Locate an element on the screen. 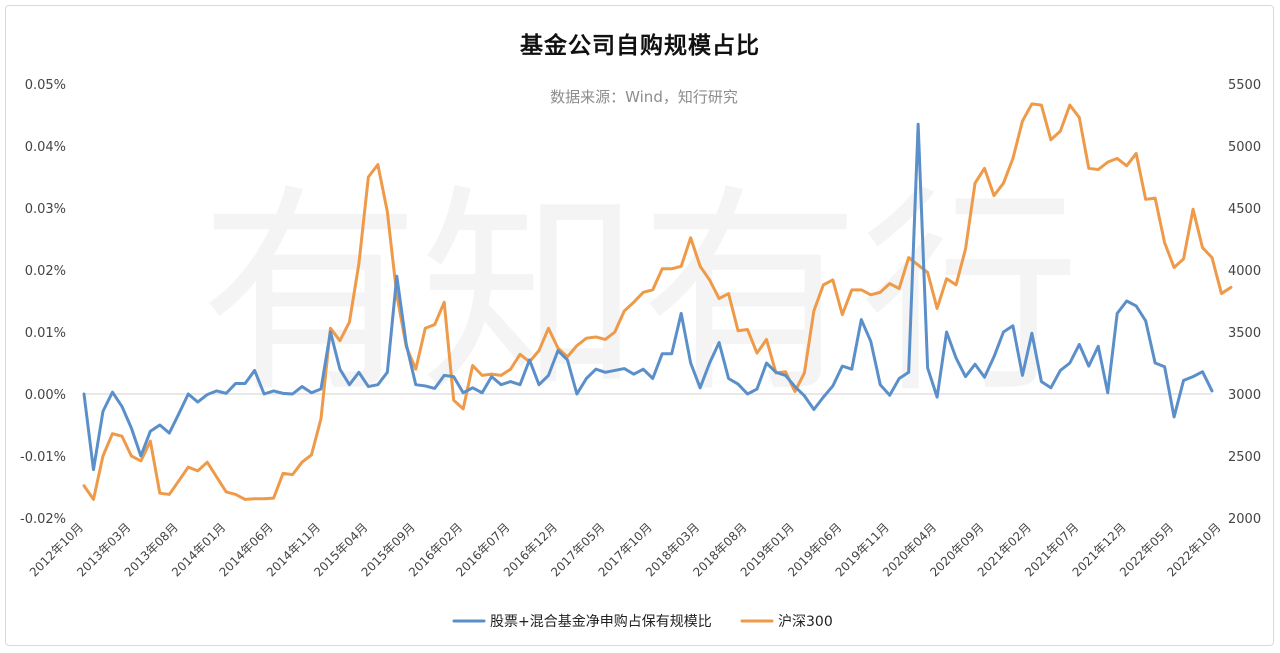  chart-subtitle: 数据来源：Wind，知行研究 is located at coordinates (644, 97).